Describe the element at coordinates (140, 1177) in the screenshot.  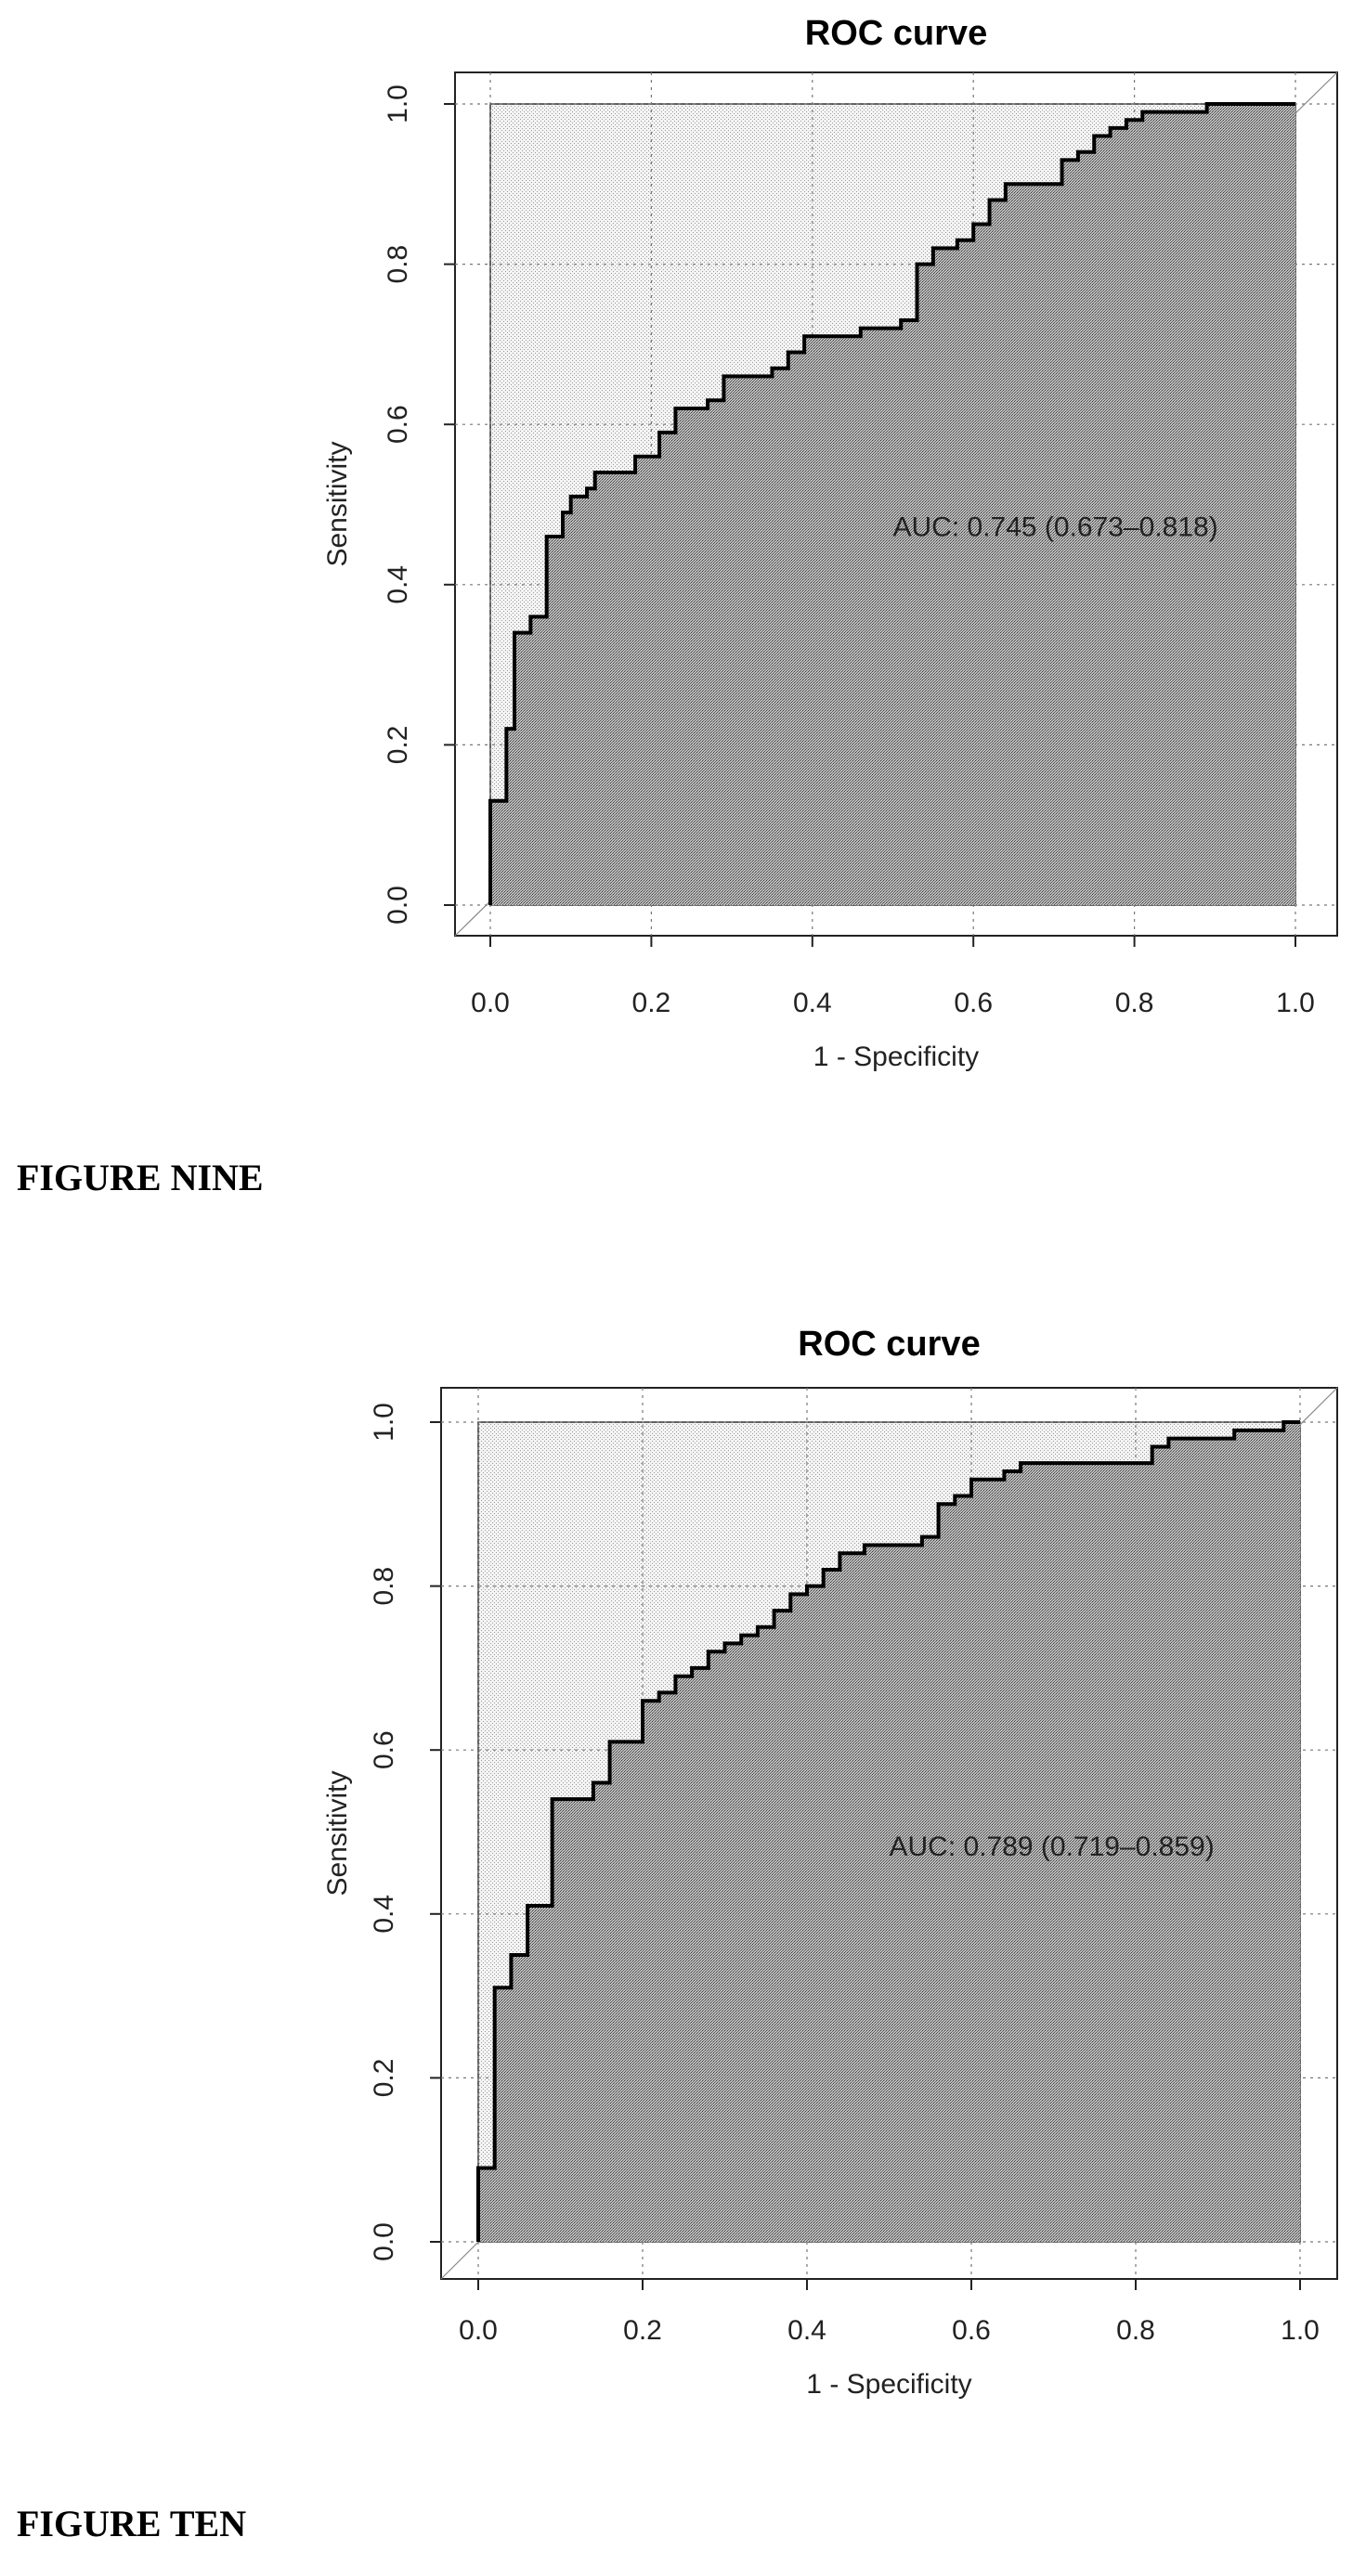
I see `figure-nine-label: FIGURE NINE` at that location.